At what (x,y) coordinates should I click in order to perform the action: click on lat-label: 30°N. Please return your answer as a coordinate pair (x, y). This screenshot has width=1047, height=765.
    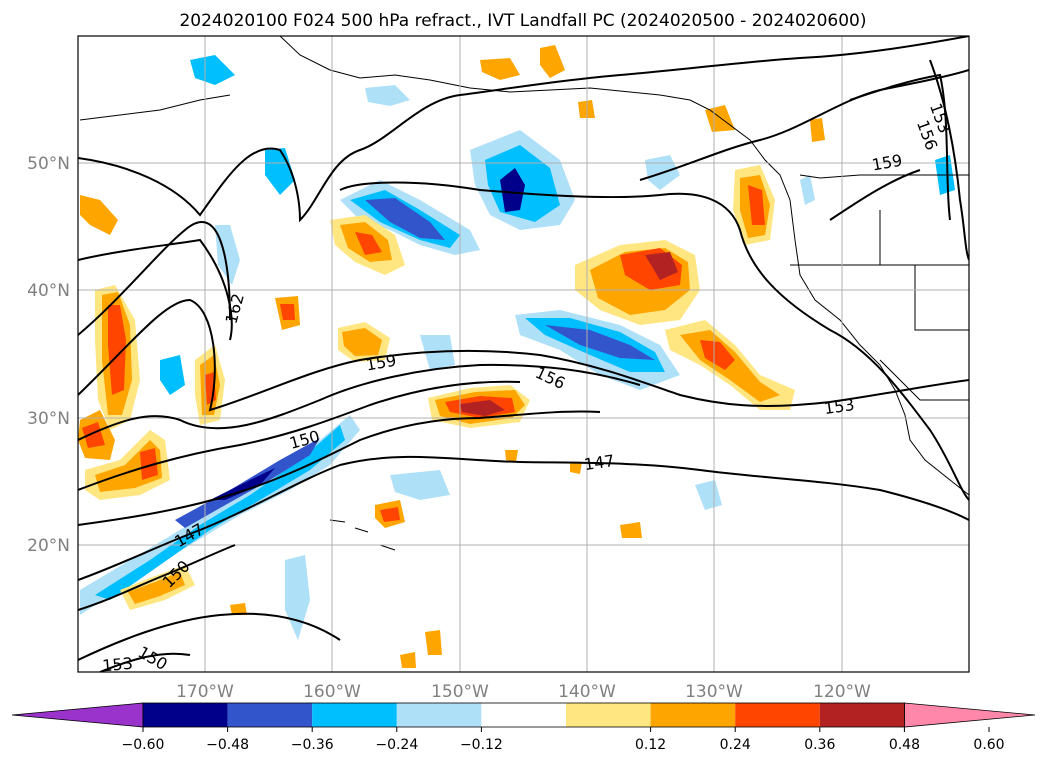
    Looking at the image, I should click on (48, 419).